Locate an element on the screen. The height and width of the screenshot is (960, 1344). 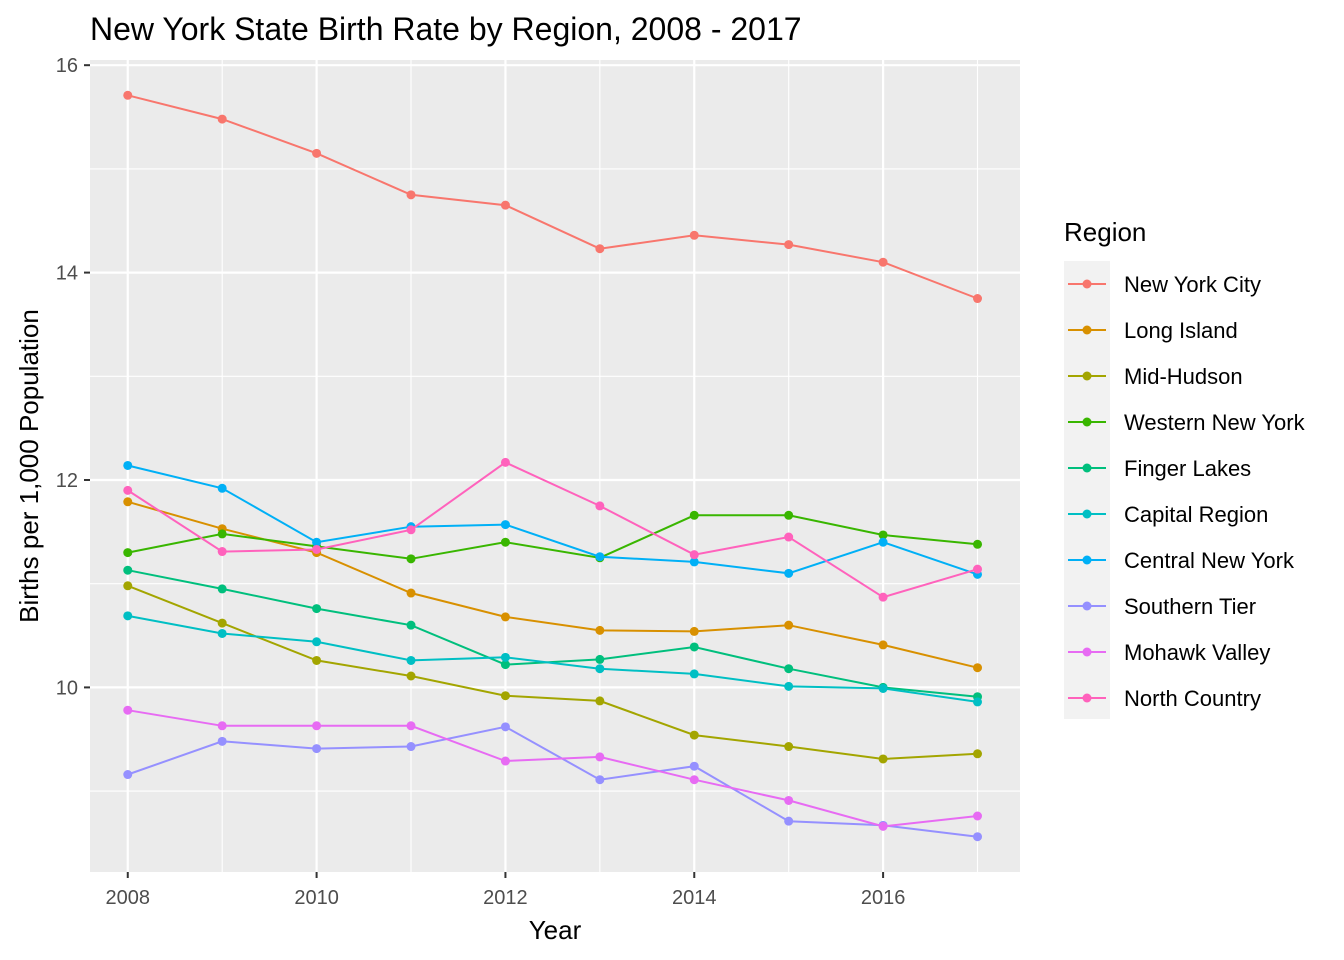
x-tick-label: 2010 is located at coordinates (316, 898).